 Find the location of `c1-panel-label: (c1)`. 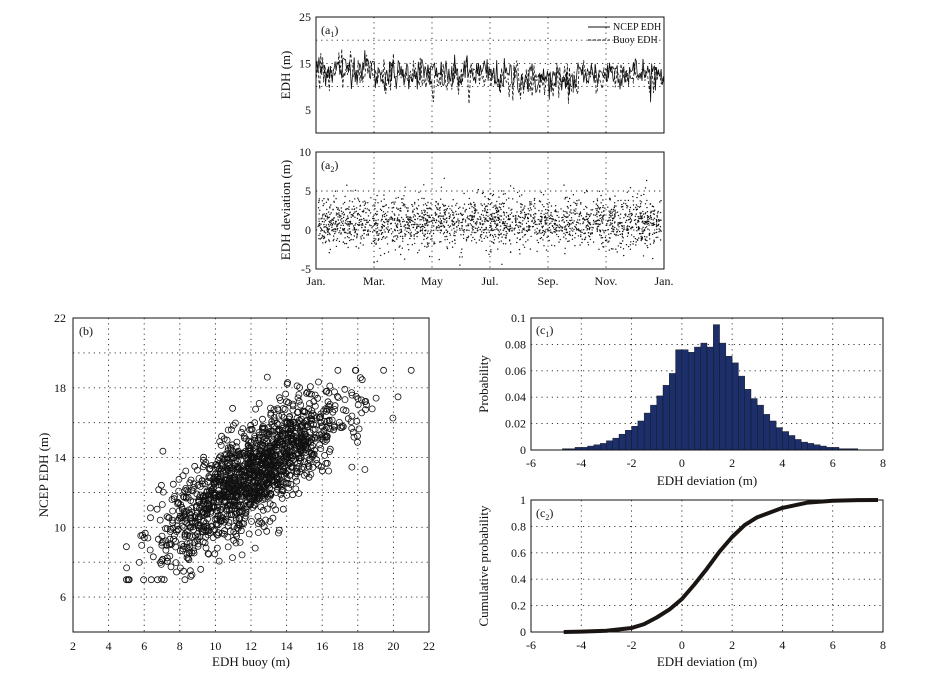

c1-panel-label: (c1) is located at coordinates (544, 331).